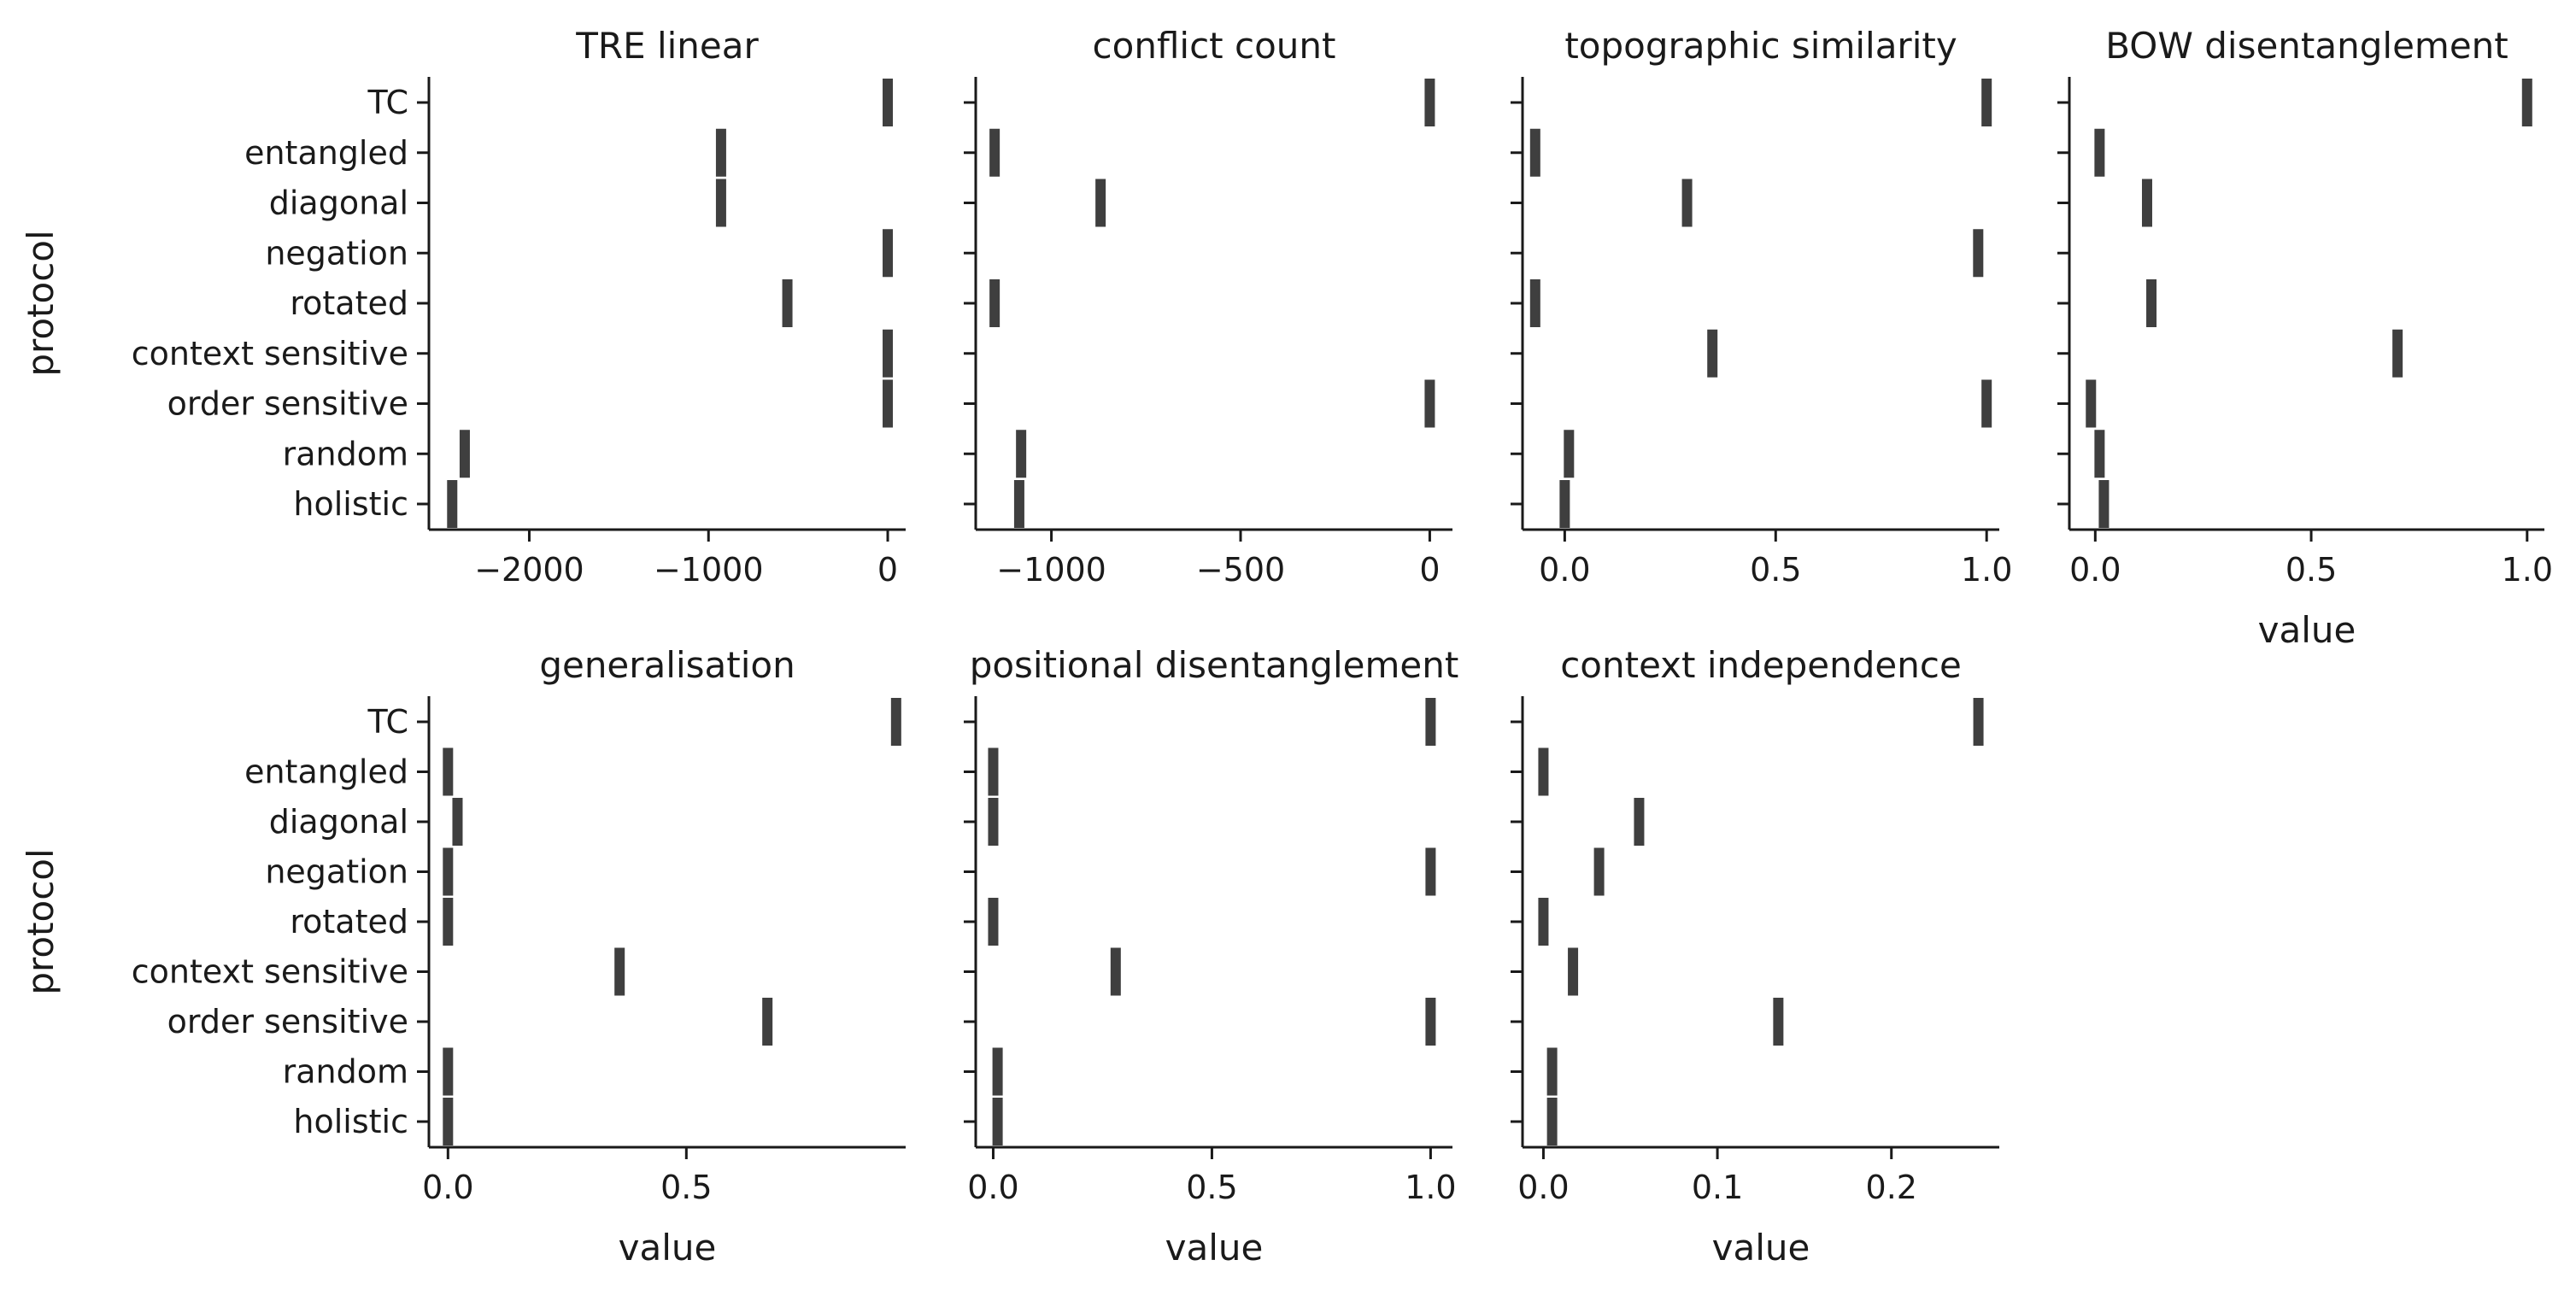  Describe the element at coordinates (1208, 307) in the screenshot. I see `panel-conflict-count: conflict count −1000 −500 0` at that location.